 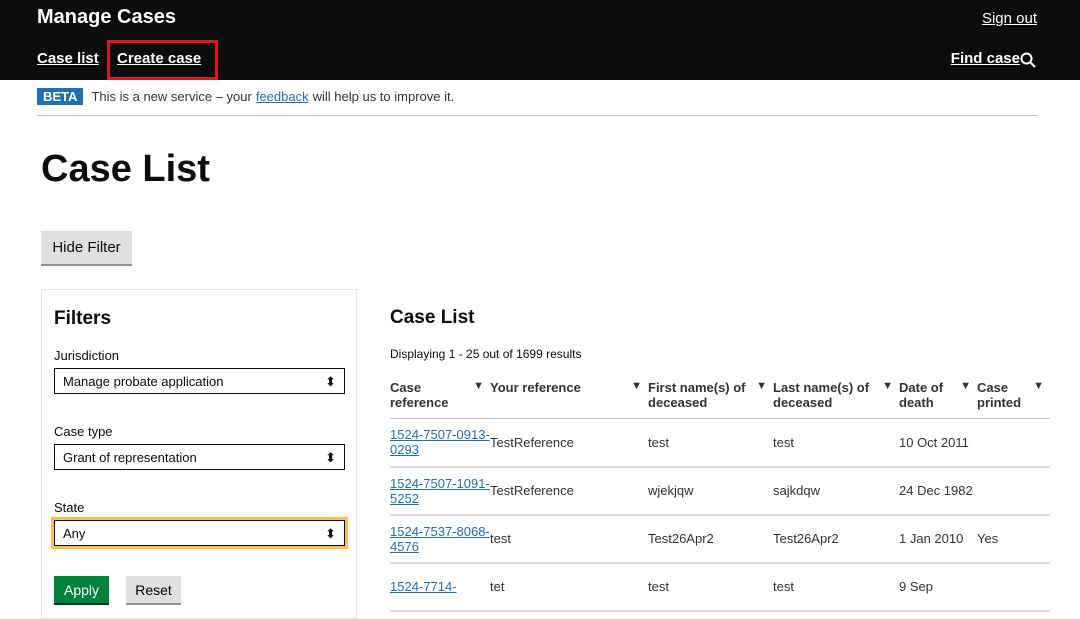 I want to click on search-icon, so click(x=1028, y=60).